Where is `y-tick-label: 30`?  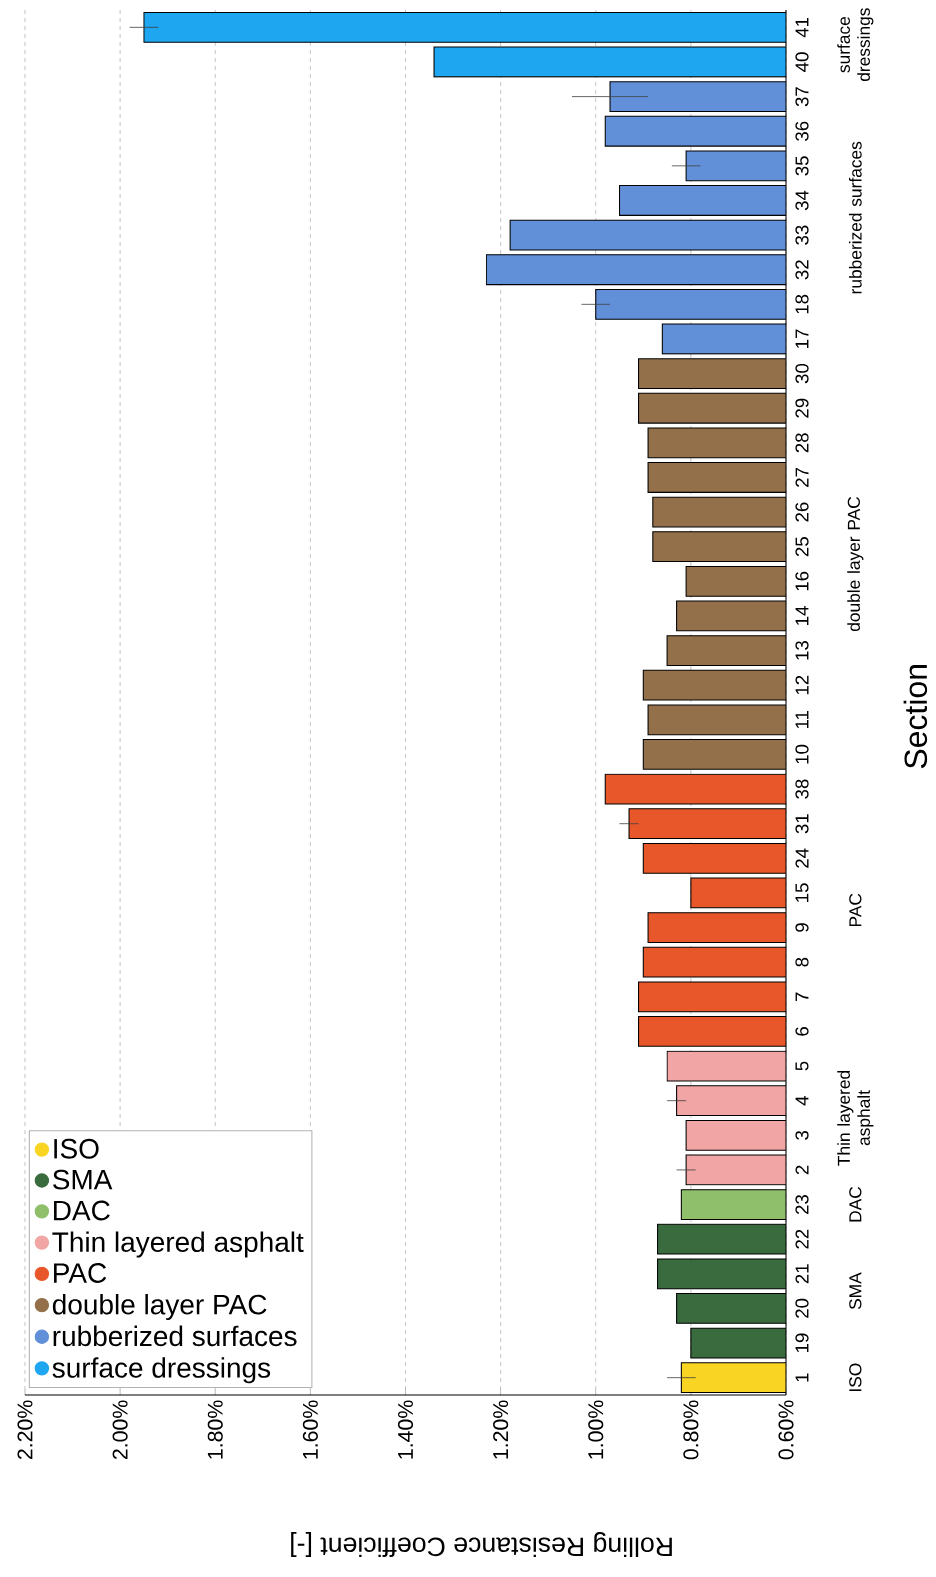 y-tick-label: 30 is located at coordinates (802, 373).